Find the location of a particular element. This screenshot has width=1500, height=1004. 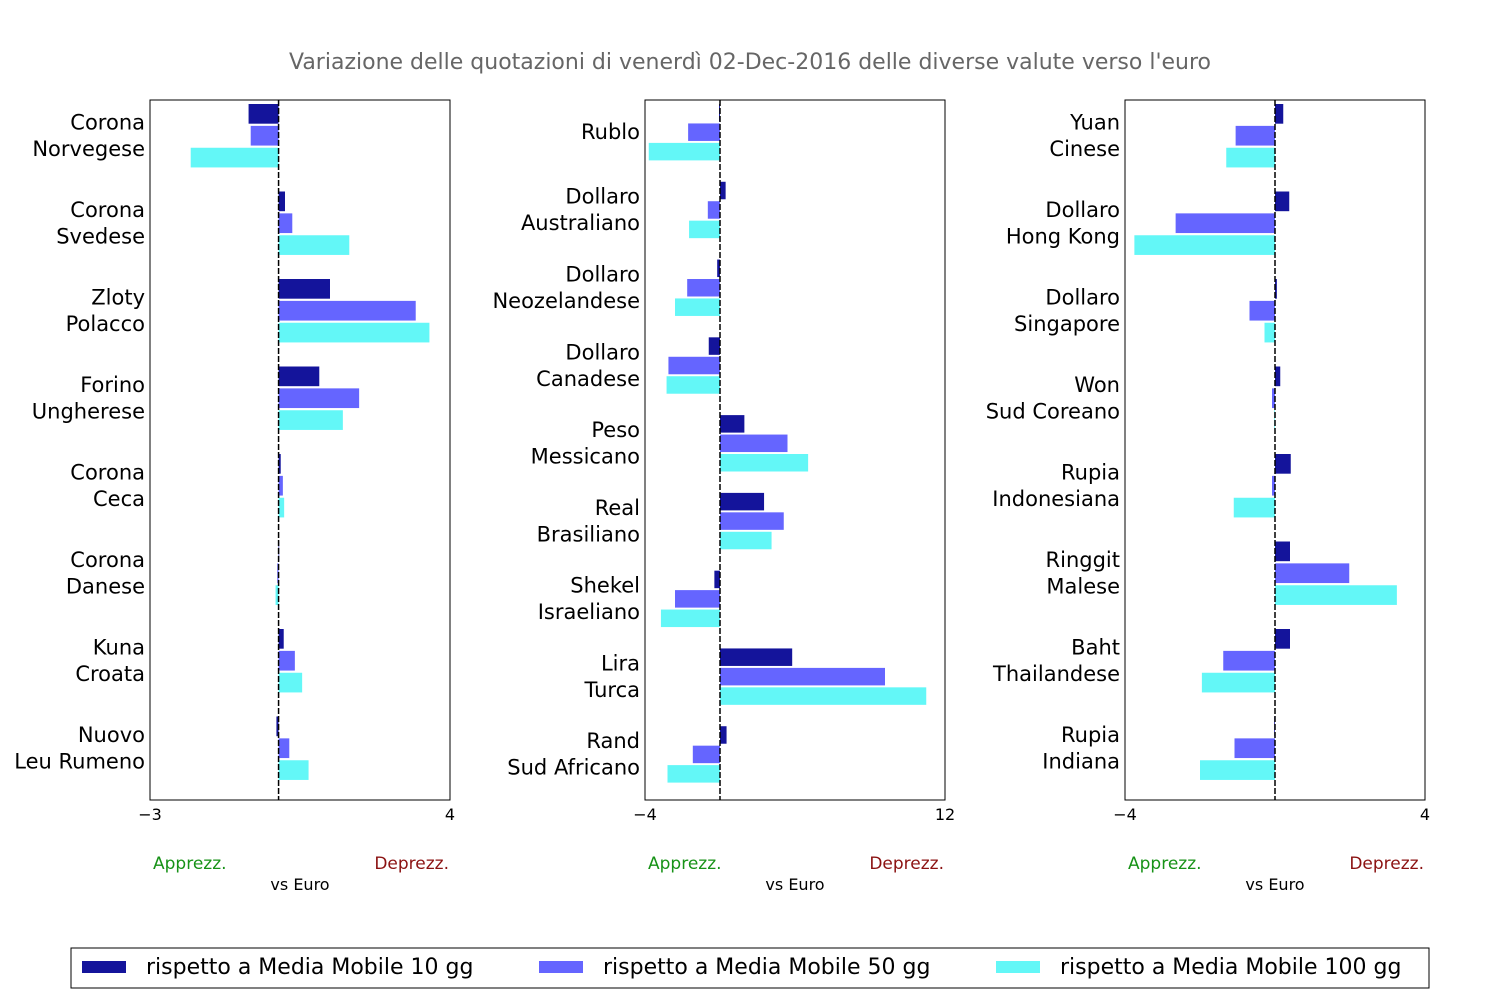

x-tick-label: −3 is located at coordinates (150, 814).